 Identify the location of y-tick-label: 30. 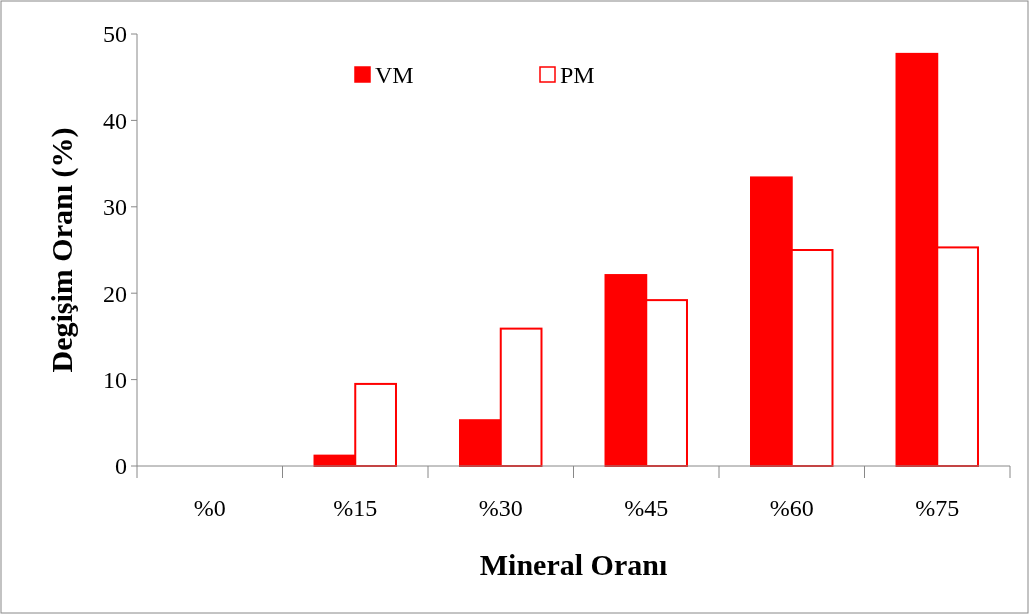
(115, 207).